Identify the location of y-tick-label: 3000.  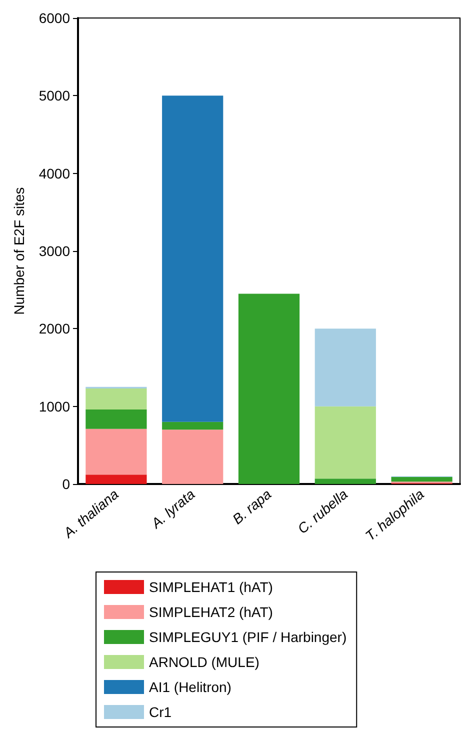
(54, 251).